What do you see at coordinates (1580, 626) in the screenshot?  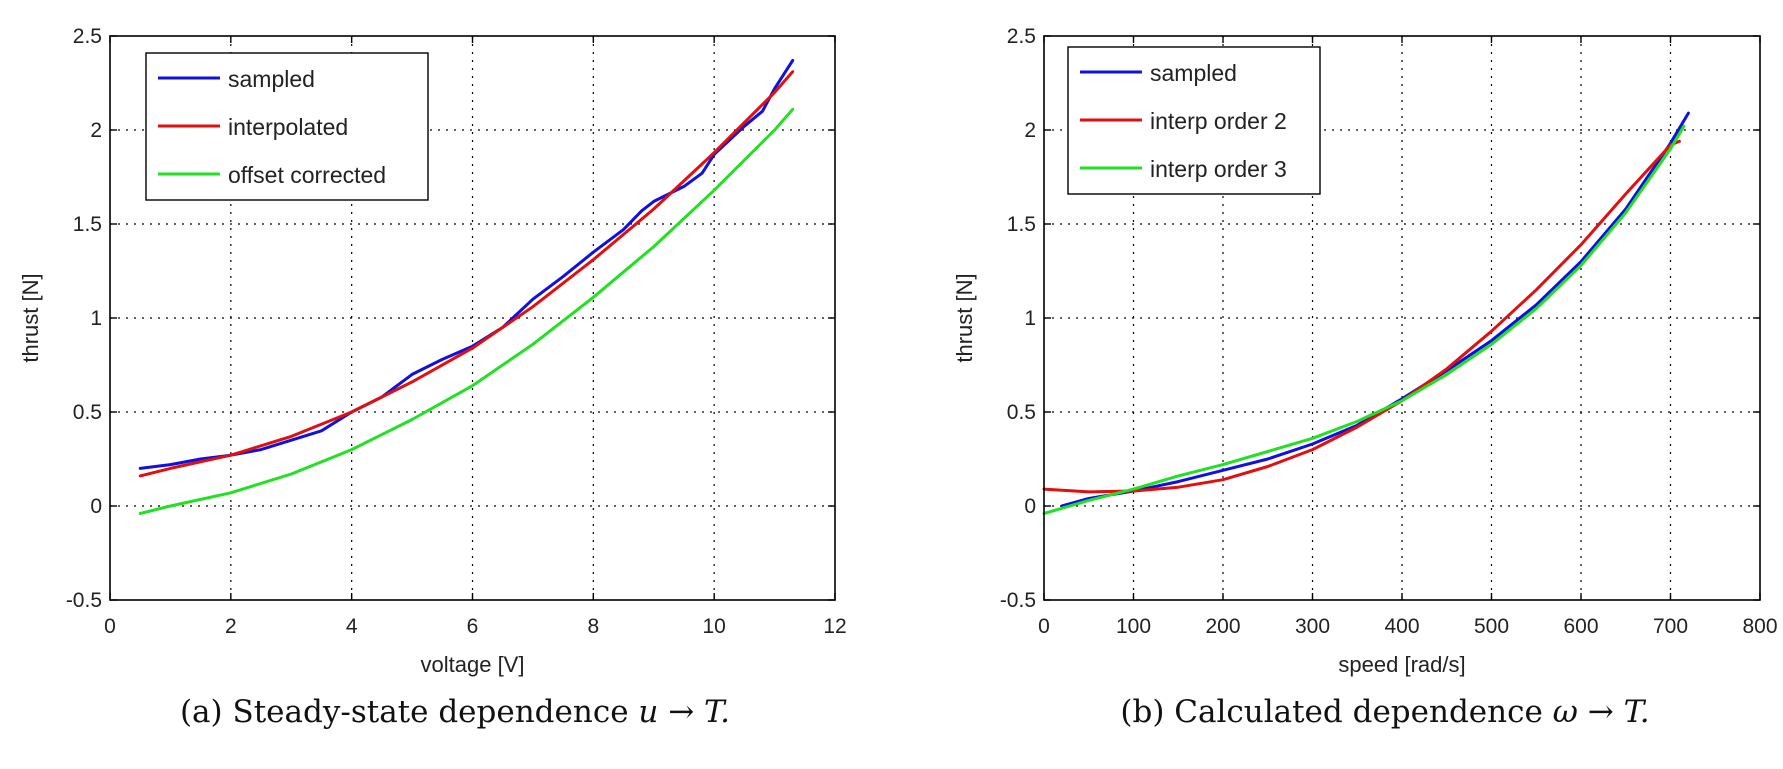 I see `x-tick-label: 600` at bounding box center [1580, 626].